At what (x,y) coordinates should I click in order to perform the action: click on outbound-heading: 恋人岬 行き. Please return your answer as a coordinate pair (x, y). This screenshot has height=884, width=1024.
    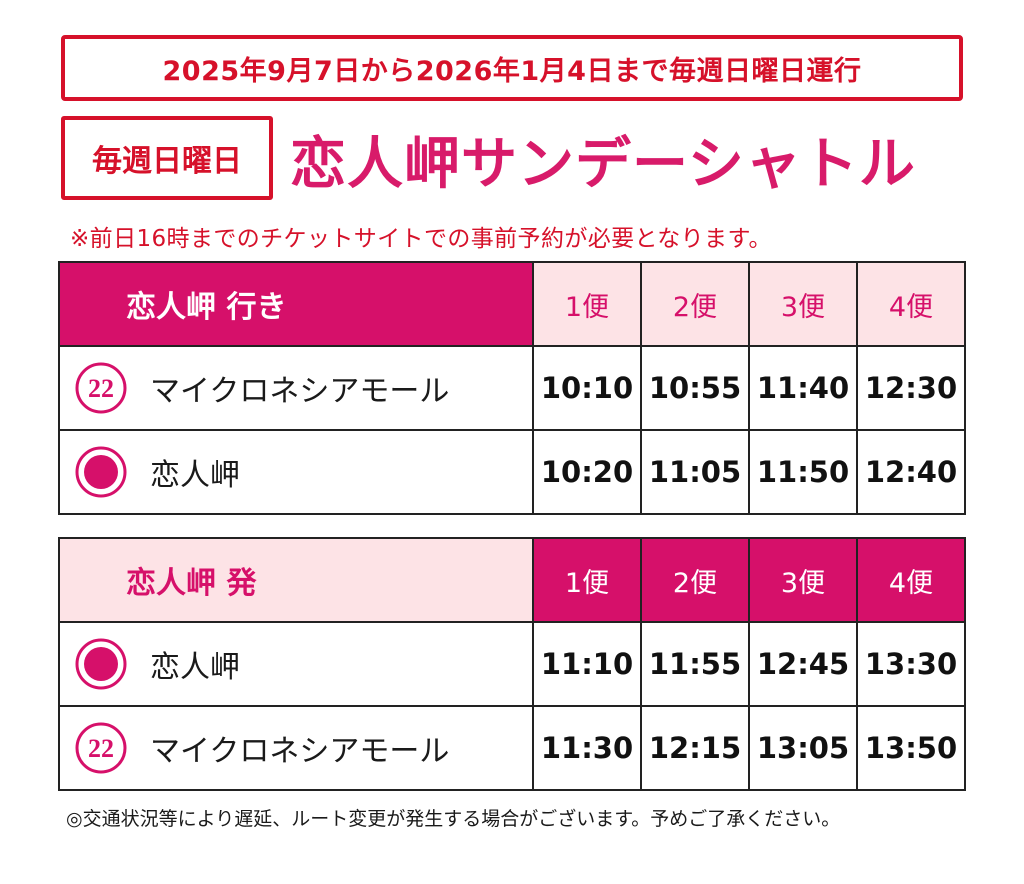
    Looking at the image, I should click on (296, 304).